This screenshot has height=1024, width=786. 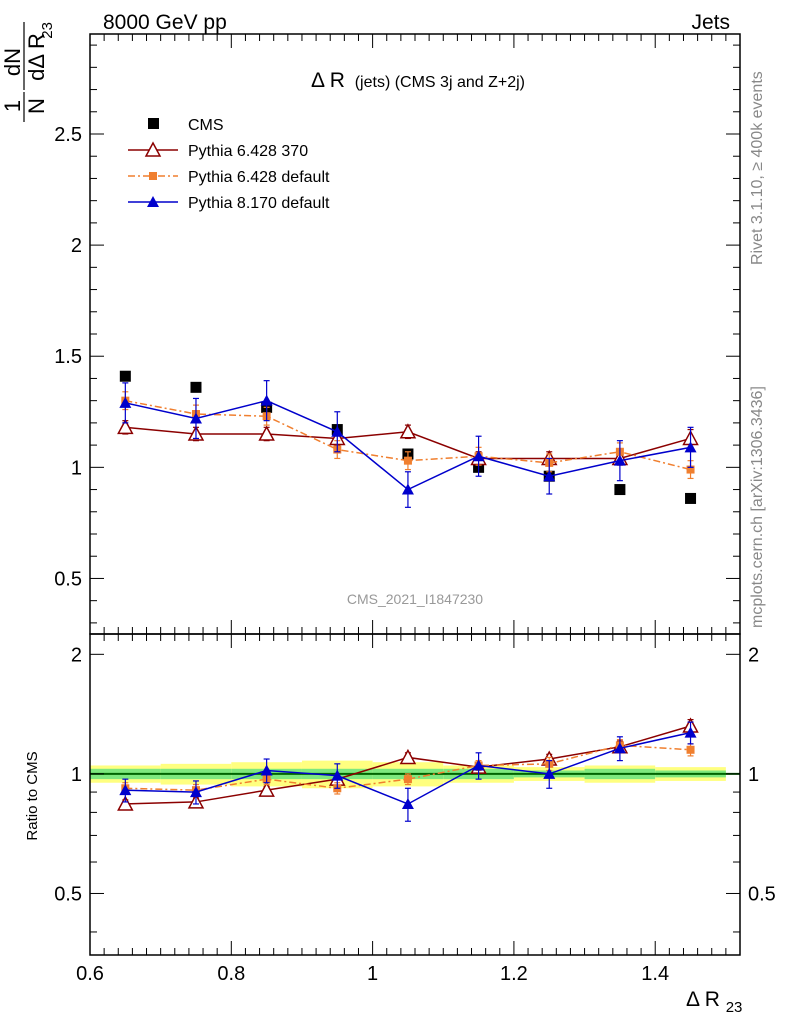 I want to click on ratio-line-py6-default, so click(x=408, y=767).